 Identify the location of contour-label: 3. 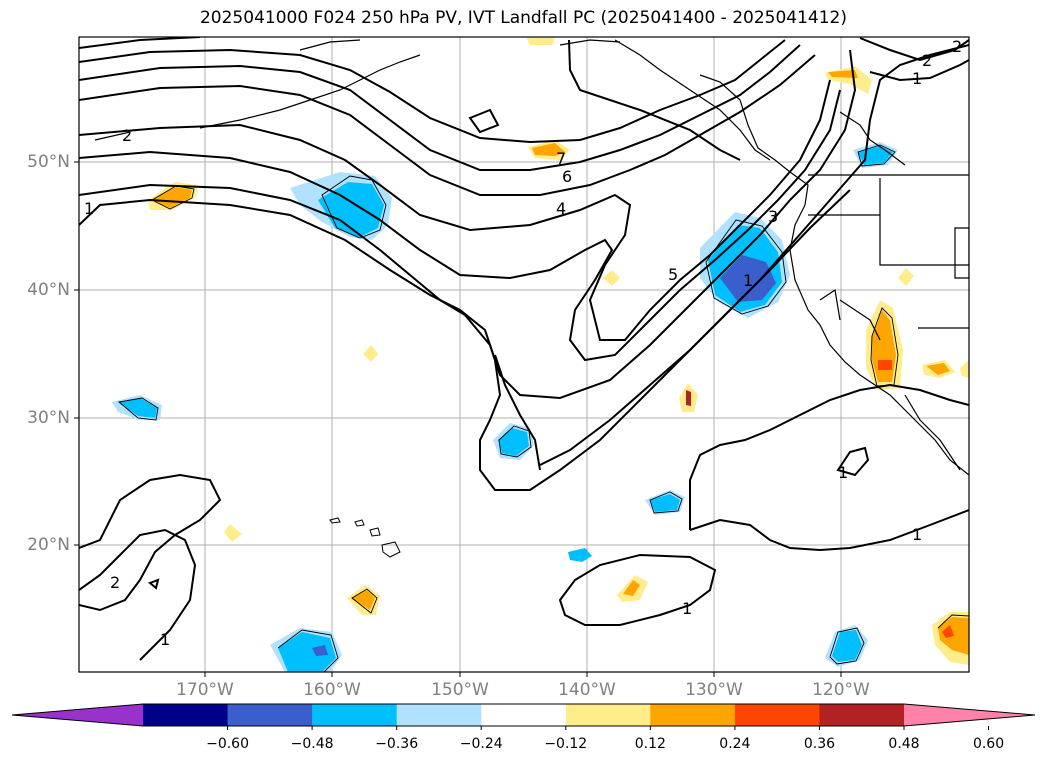
(773, 216).